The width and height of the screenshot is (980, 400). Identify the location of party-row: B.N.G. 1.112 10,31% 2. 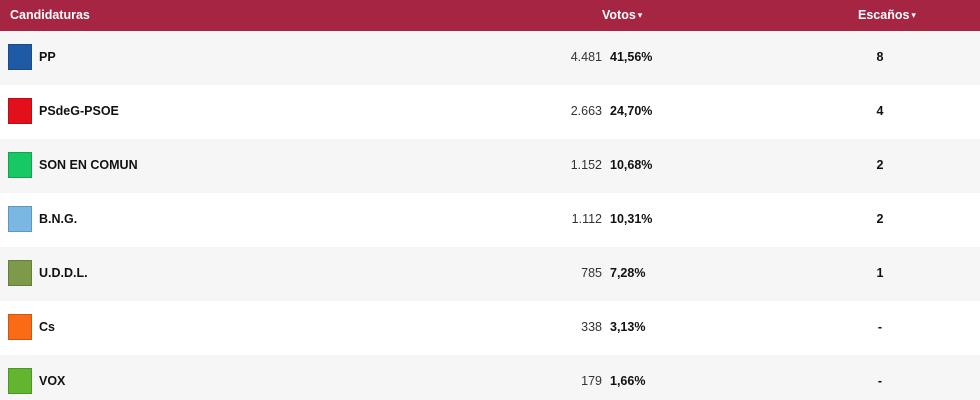
(490, 220).